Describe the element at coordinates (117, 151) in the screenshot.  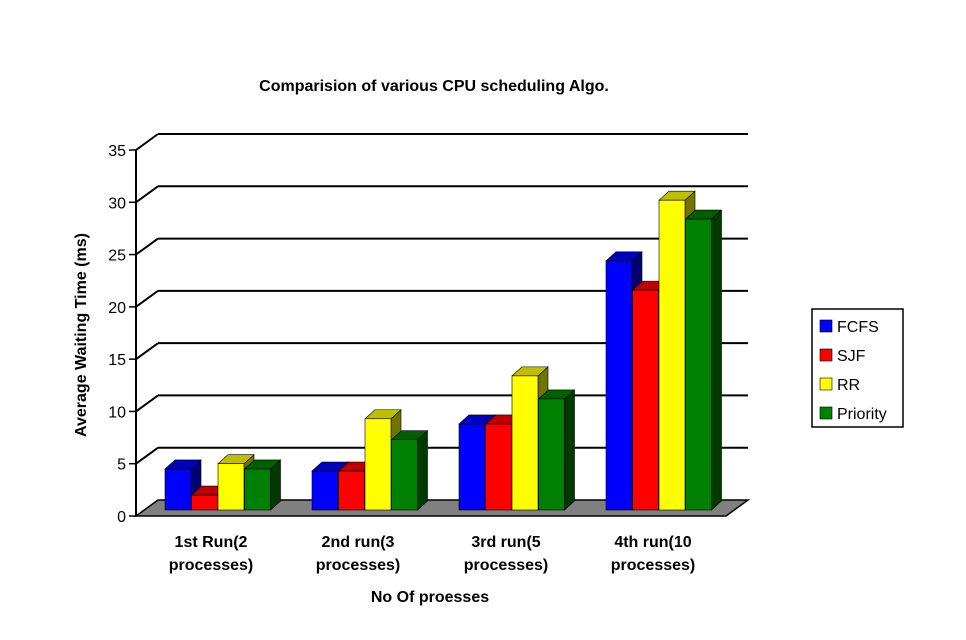
I see `y-tick-label: 35` at that location.